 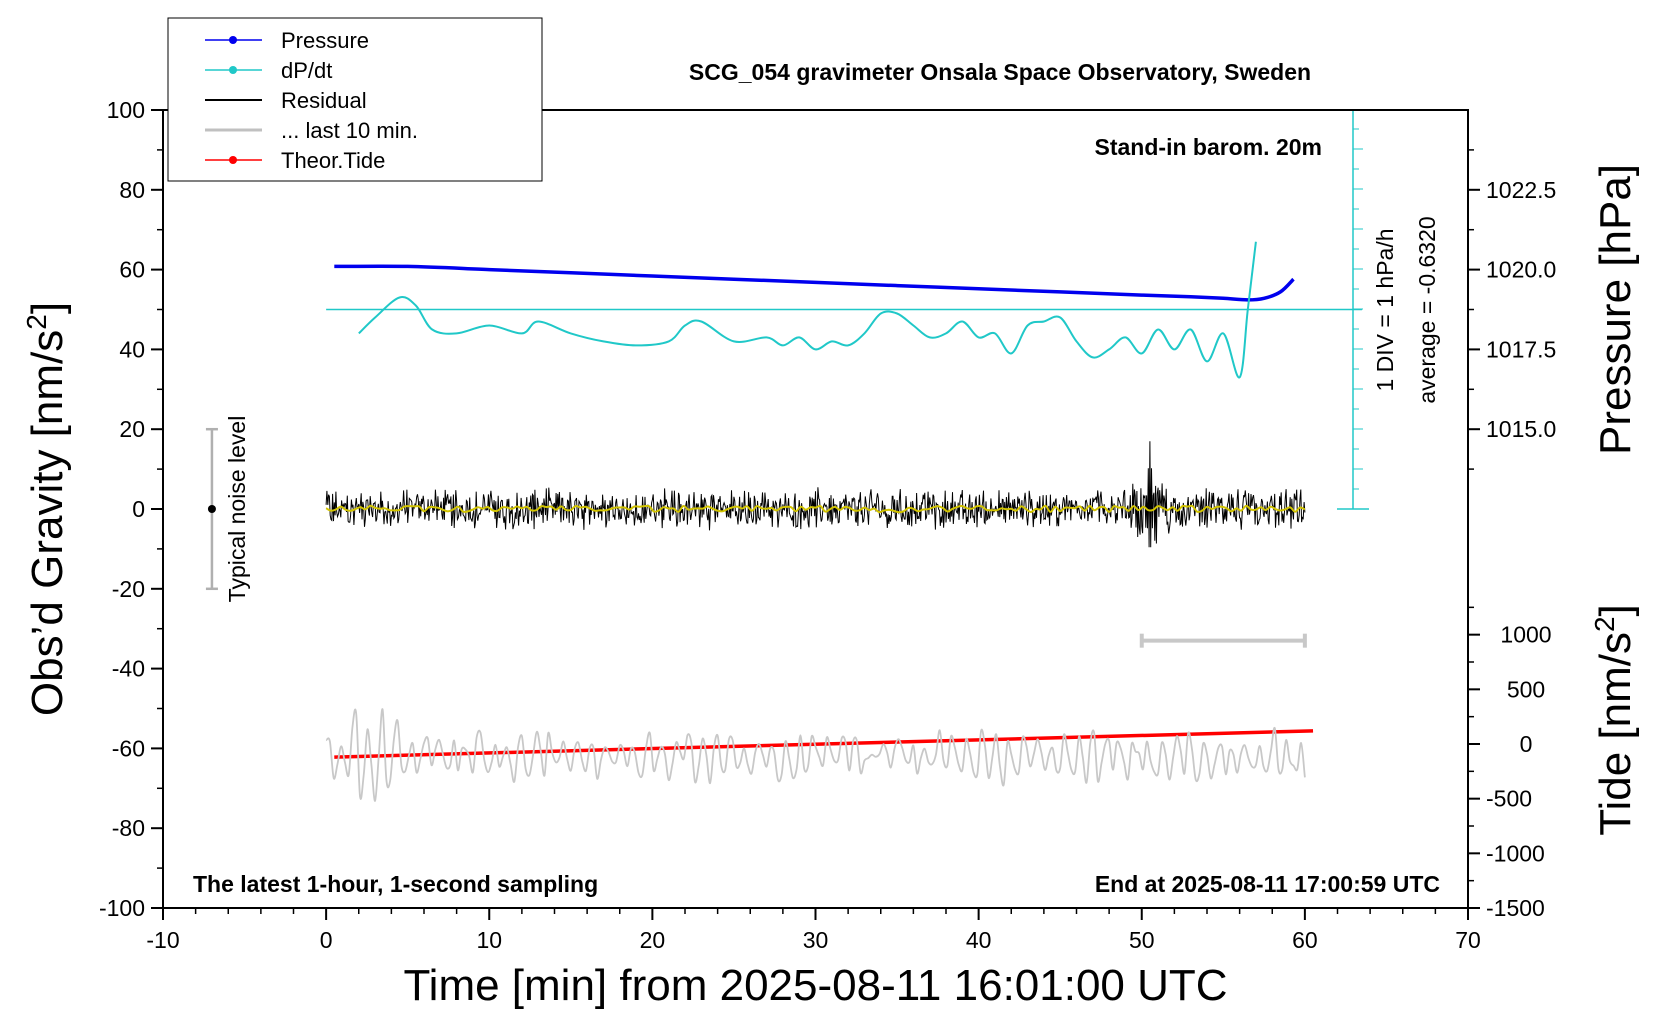 What do you see at coordinates (1468, 940) in the screenshot?
I see `x-tick-label: 70` at bounding box center [1468, 940].